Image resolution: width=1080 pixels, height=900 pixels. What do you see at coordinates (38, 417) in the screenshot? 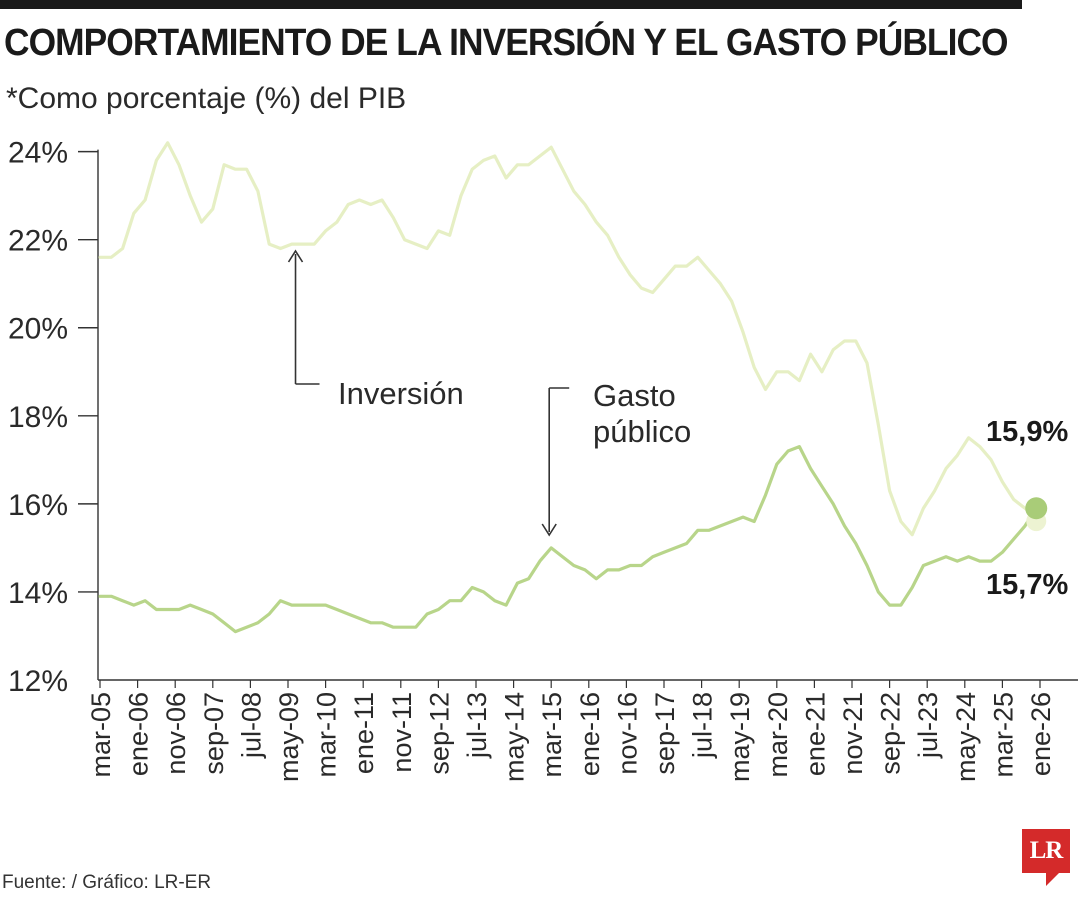
I see `y-tick-label: 18%` at bounding box center [38, 417].